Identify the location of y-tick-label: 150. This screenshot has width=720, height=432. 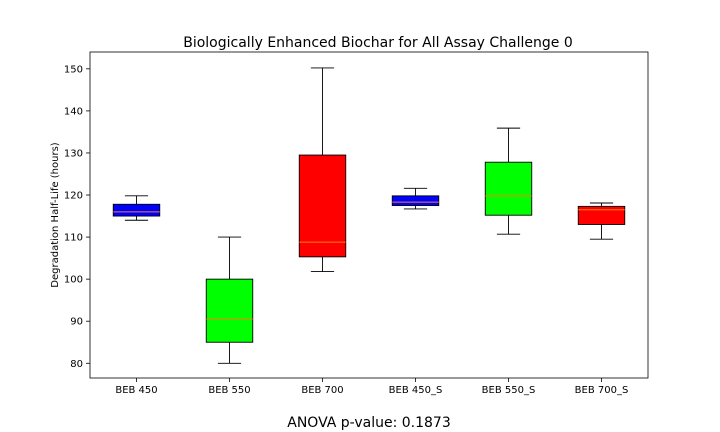
(73, 69).